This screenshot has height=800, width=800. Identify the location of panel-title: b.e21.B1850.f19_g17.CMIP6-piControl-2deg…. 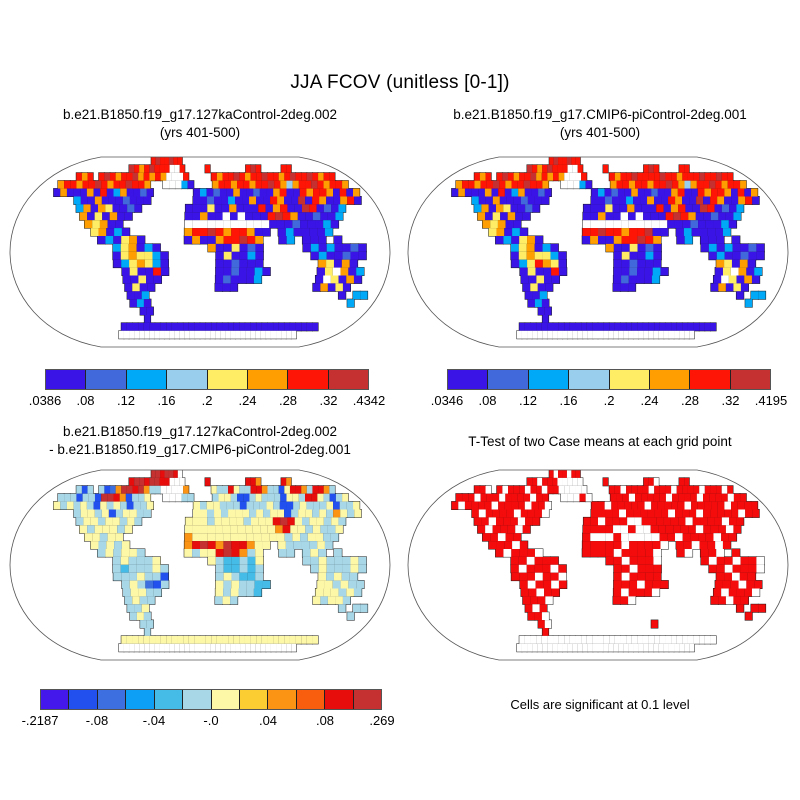
(600, 114).